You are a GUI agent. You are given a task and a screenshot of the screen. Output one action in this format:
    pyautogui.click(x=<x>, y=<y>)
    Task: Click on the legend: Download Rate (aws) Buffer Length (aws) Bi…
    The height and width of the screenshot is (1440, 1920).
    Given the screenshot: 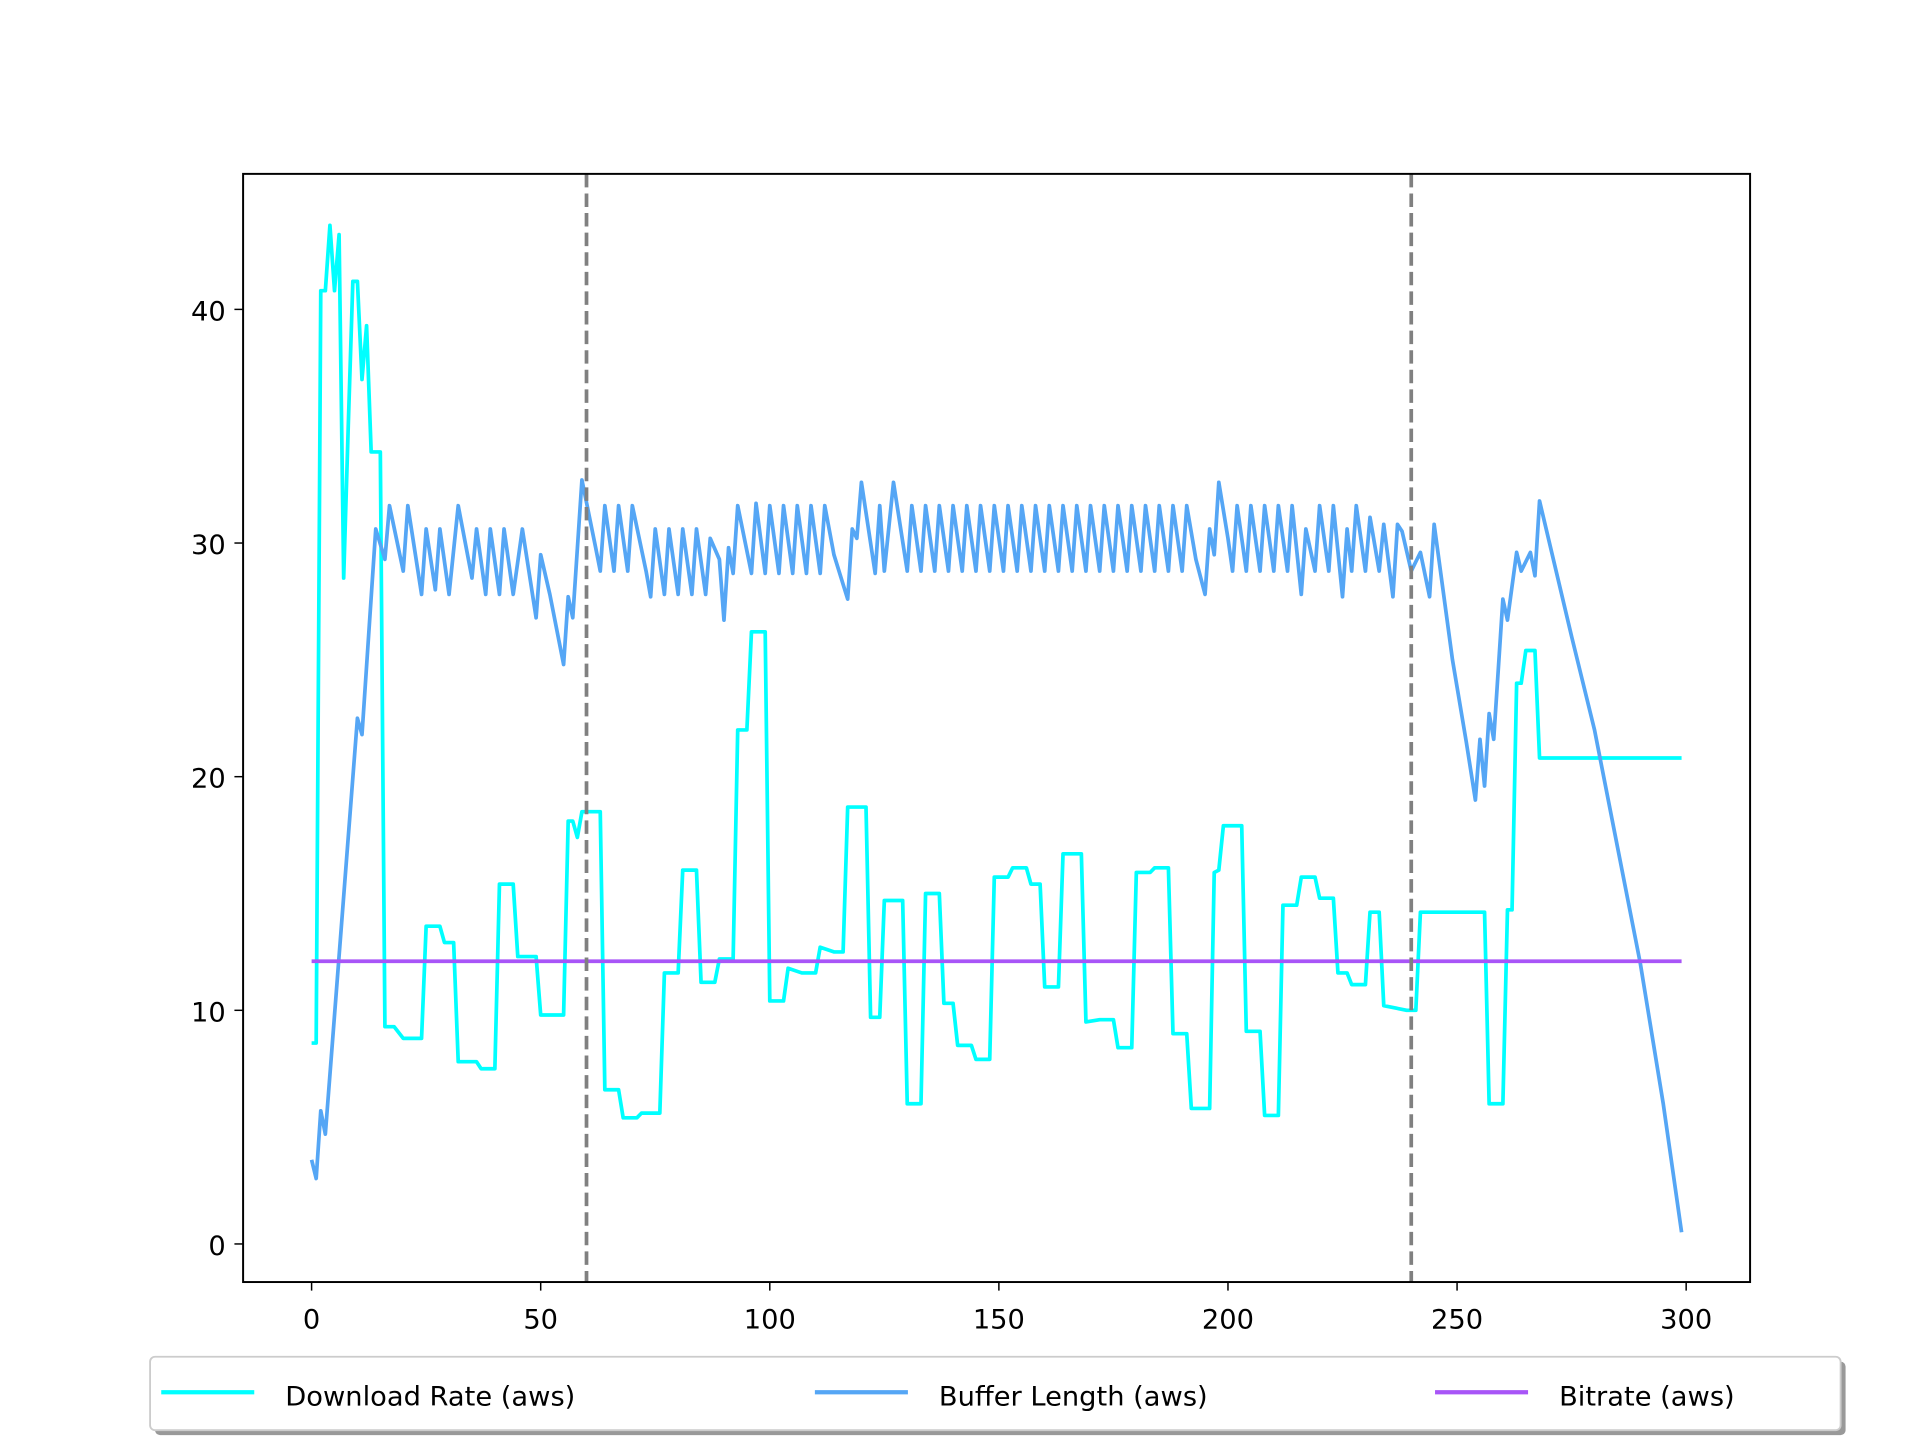 What is the action you would take?
    pyautogui.click(x=997, y=1395)
    